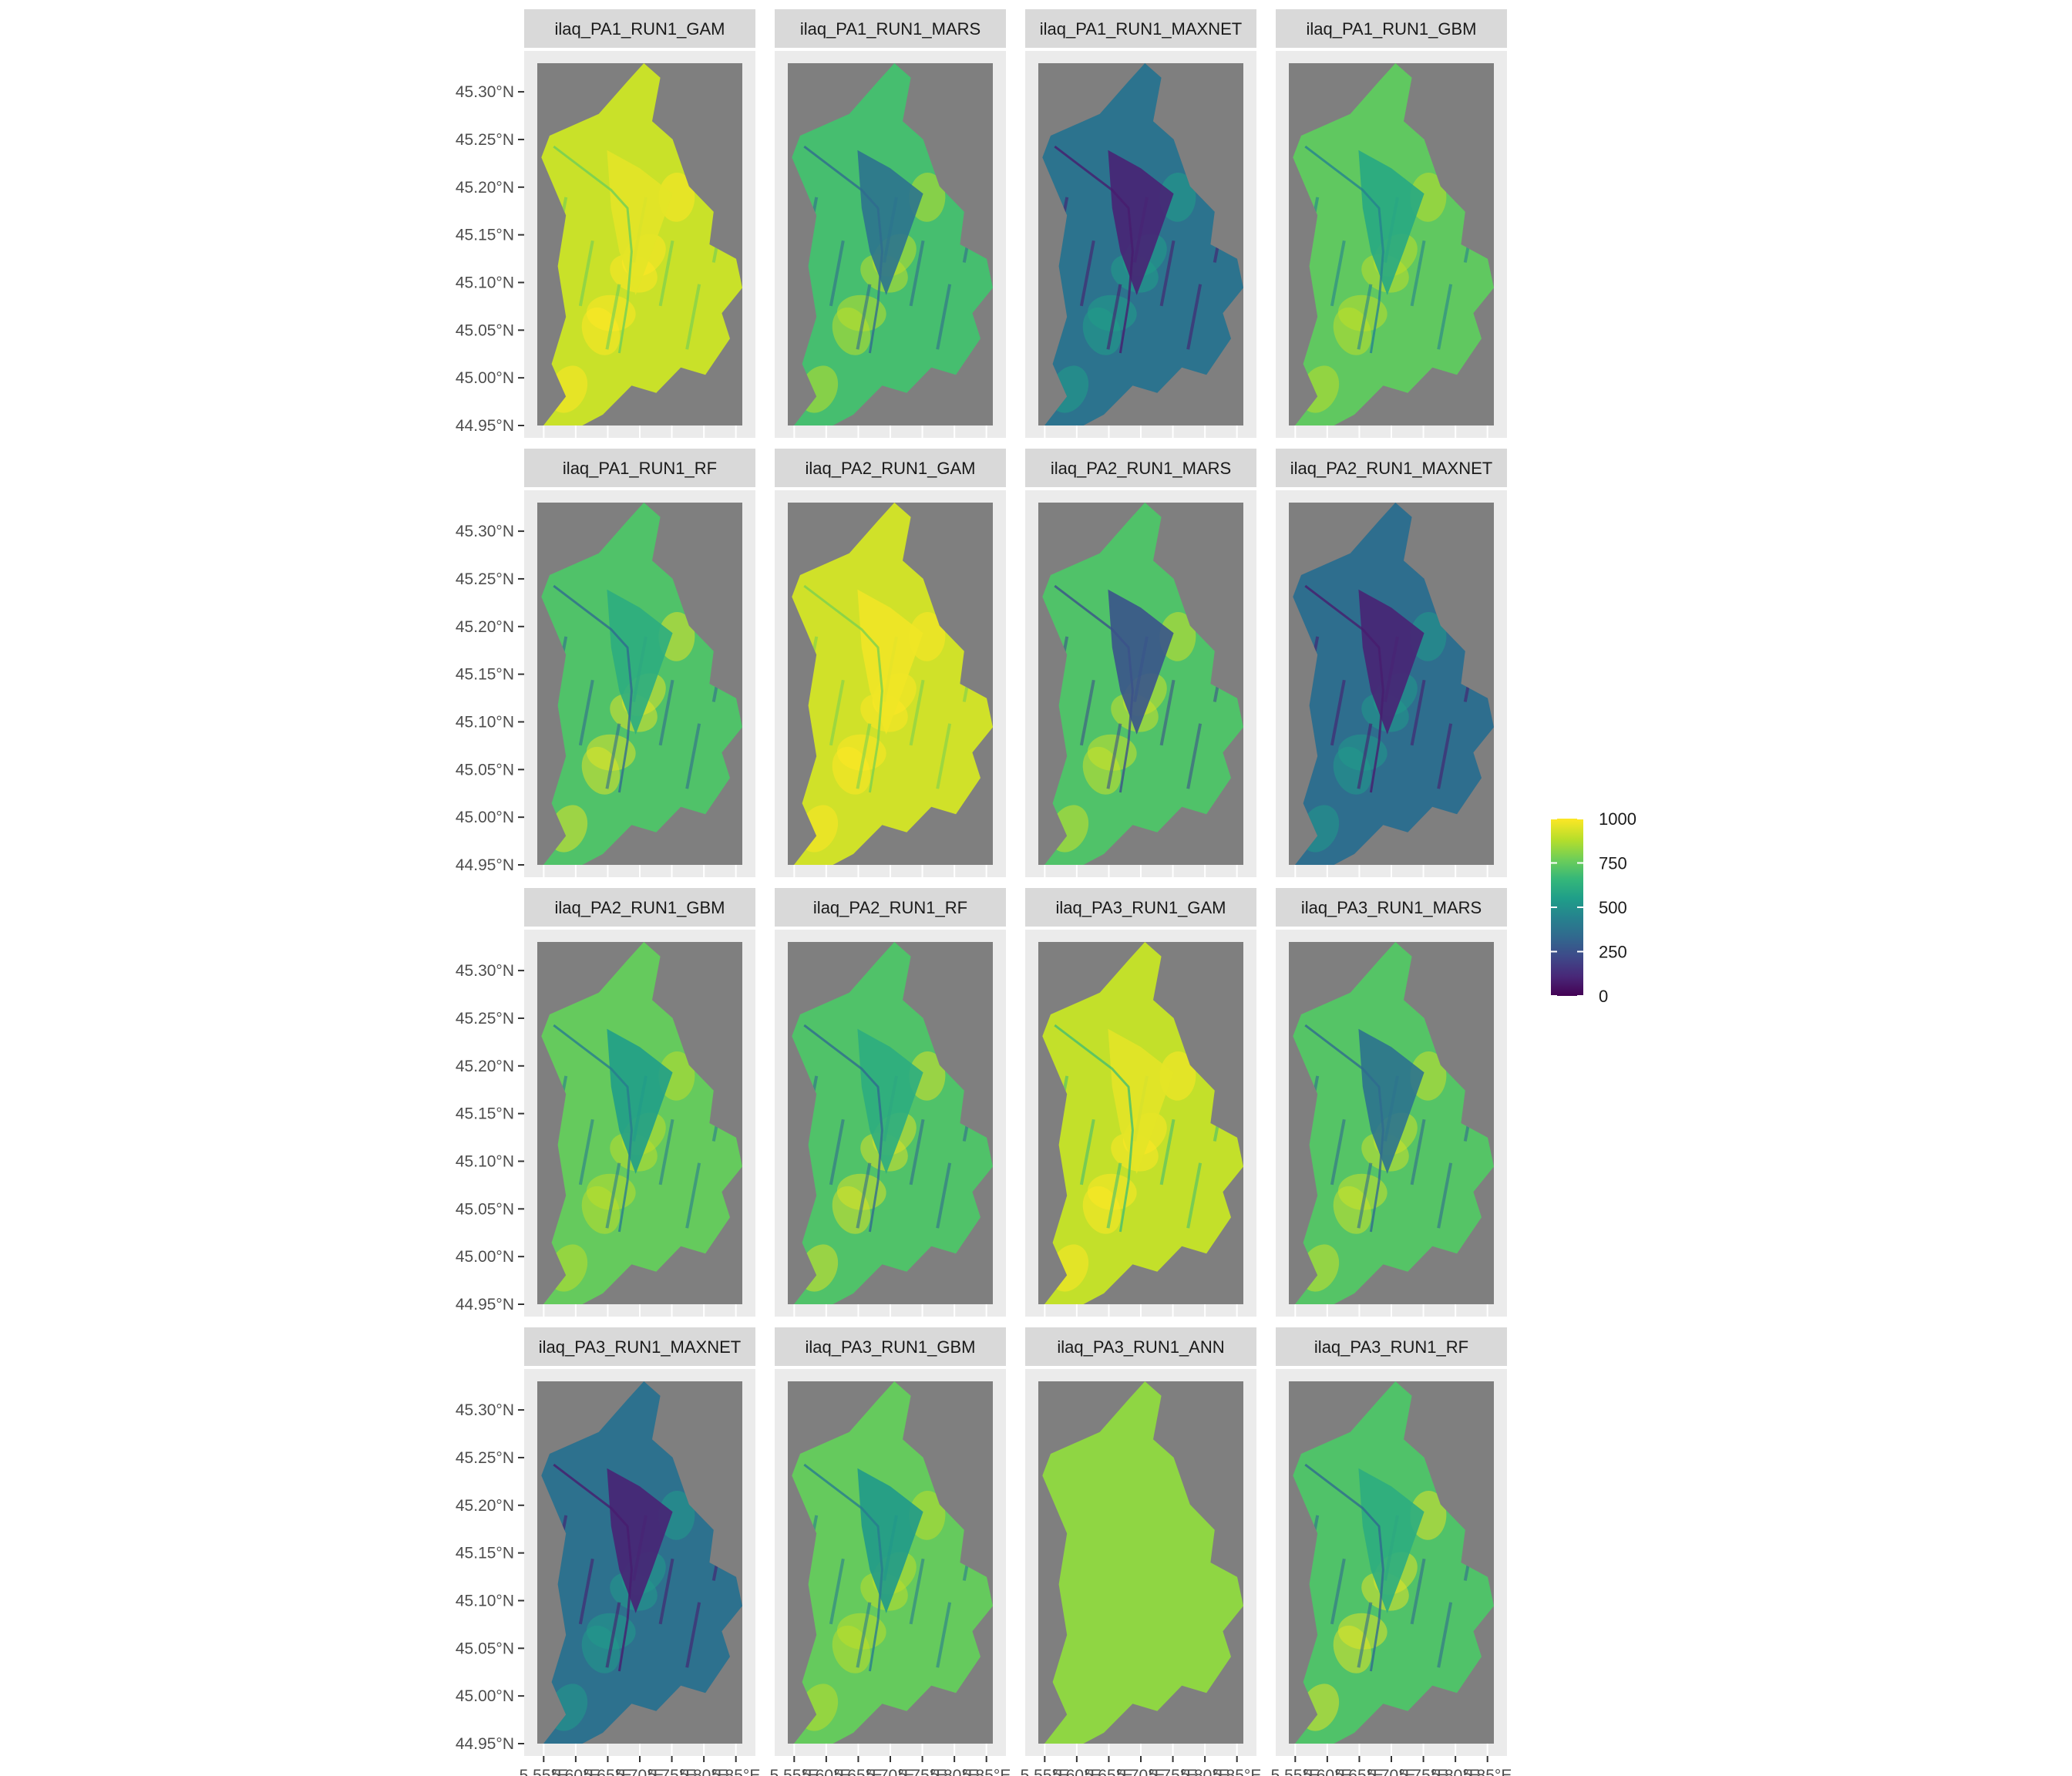  I want to click on facet-panel: ilaq_PA2_RUN1_RF, so click(891, 1103).